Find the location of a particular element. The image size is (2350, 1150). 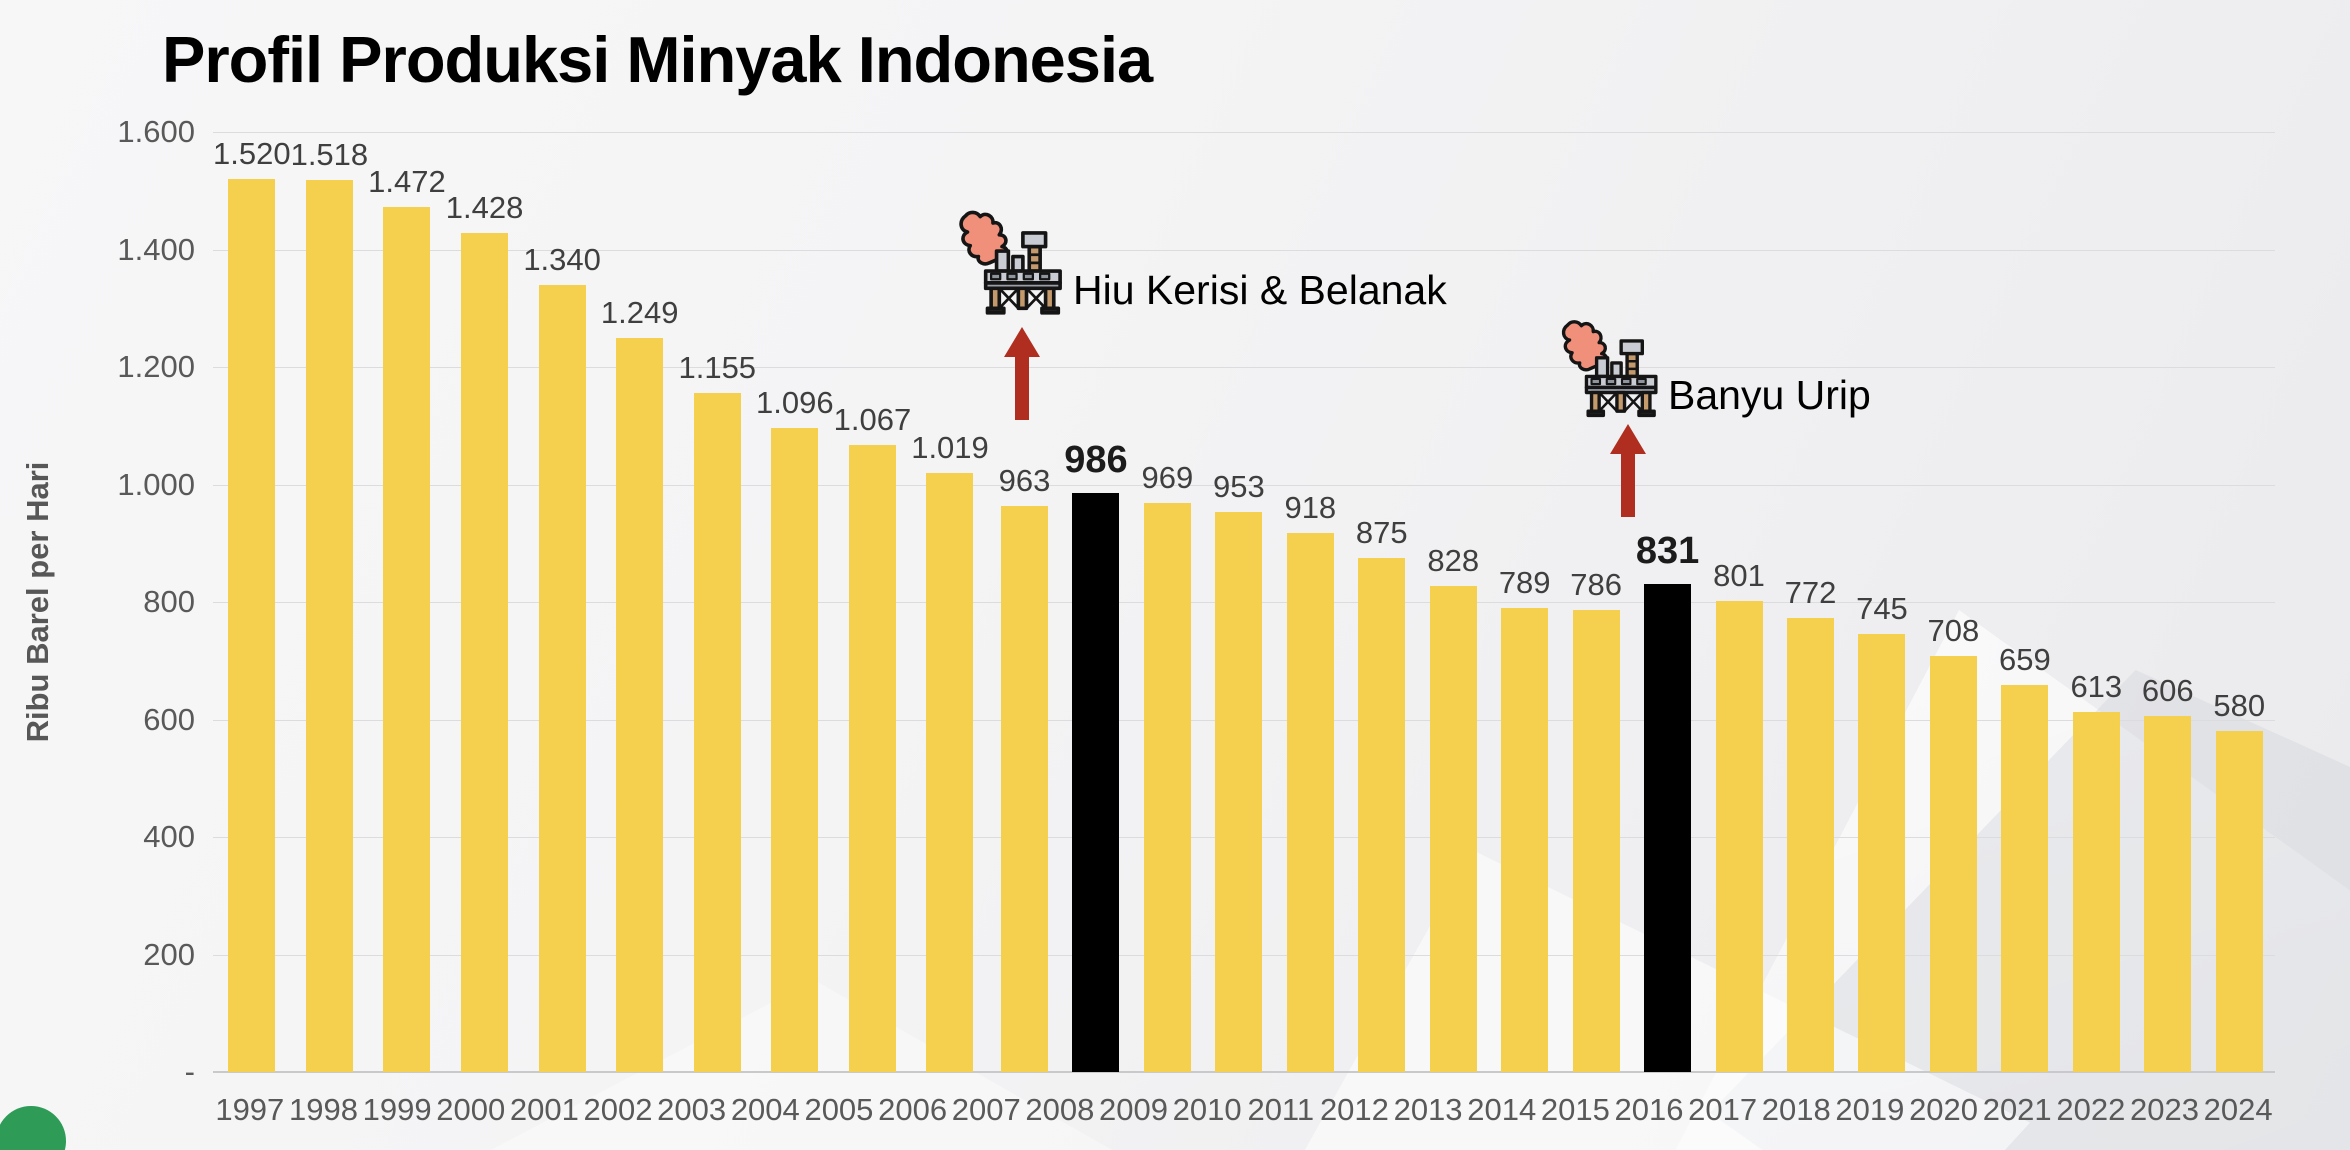

bar-value-label-2009: 969 is located at coordinates (1167, 477).